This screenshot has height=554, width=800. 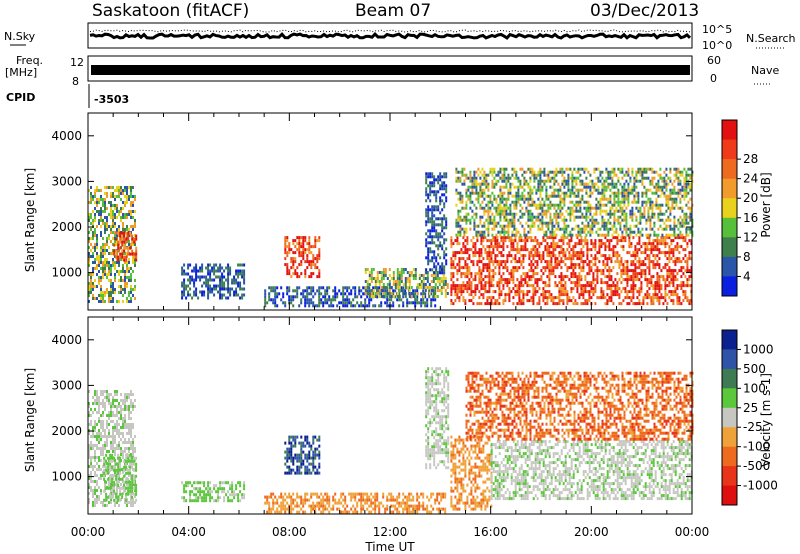 I want to click on cpid-value: -3503, so click(x=111, y=99).